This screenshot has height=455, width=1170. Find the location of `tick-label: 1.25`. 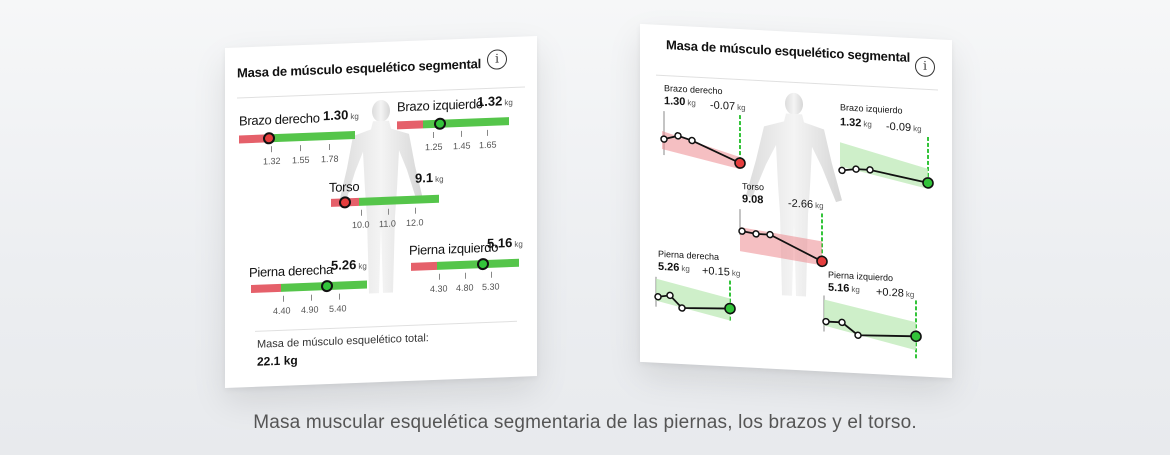

tick-label: 1.25 is located at coordinates (434, 147).